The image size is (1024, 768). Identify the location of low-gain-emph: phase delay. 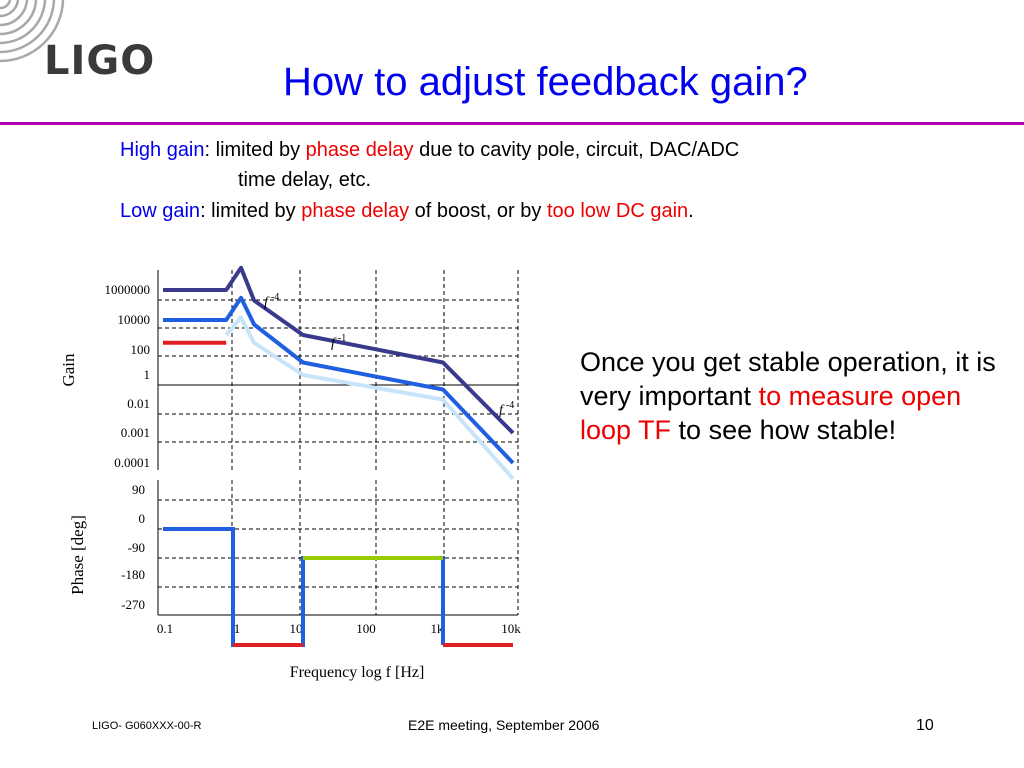
(355, 211).